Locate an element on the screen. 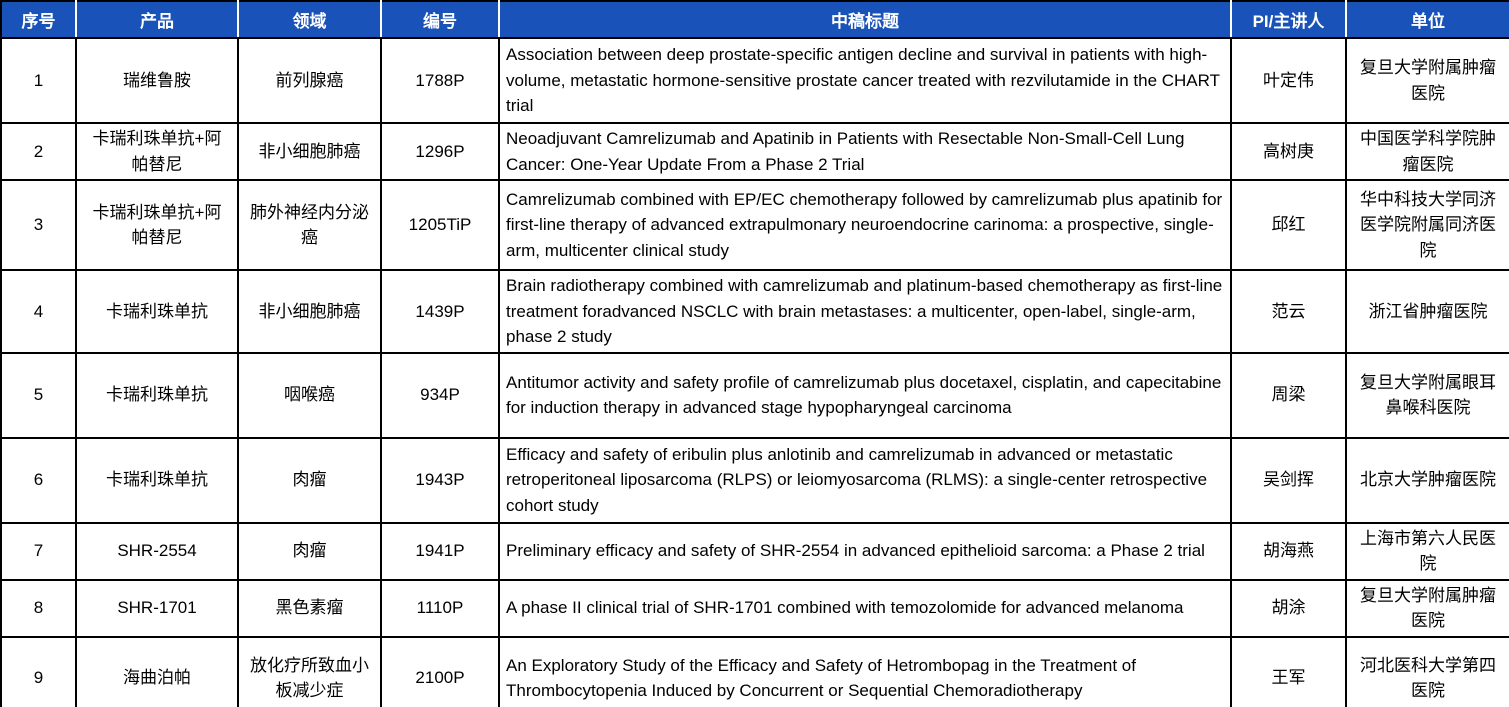 The width and height of the screenshot is (1509, 707). cell-field: 前列腺癌 is located at coordinates (309, 80).